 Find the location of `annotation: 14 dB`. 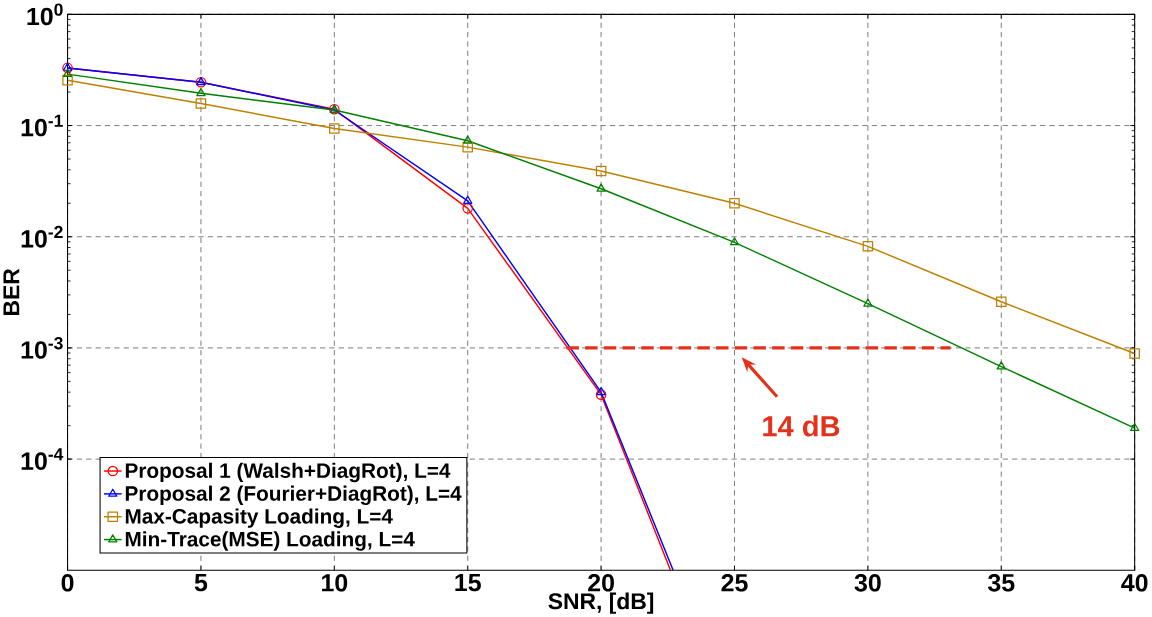

annotation: 14 dB is located at coordinates (801, 426).